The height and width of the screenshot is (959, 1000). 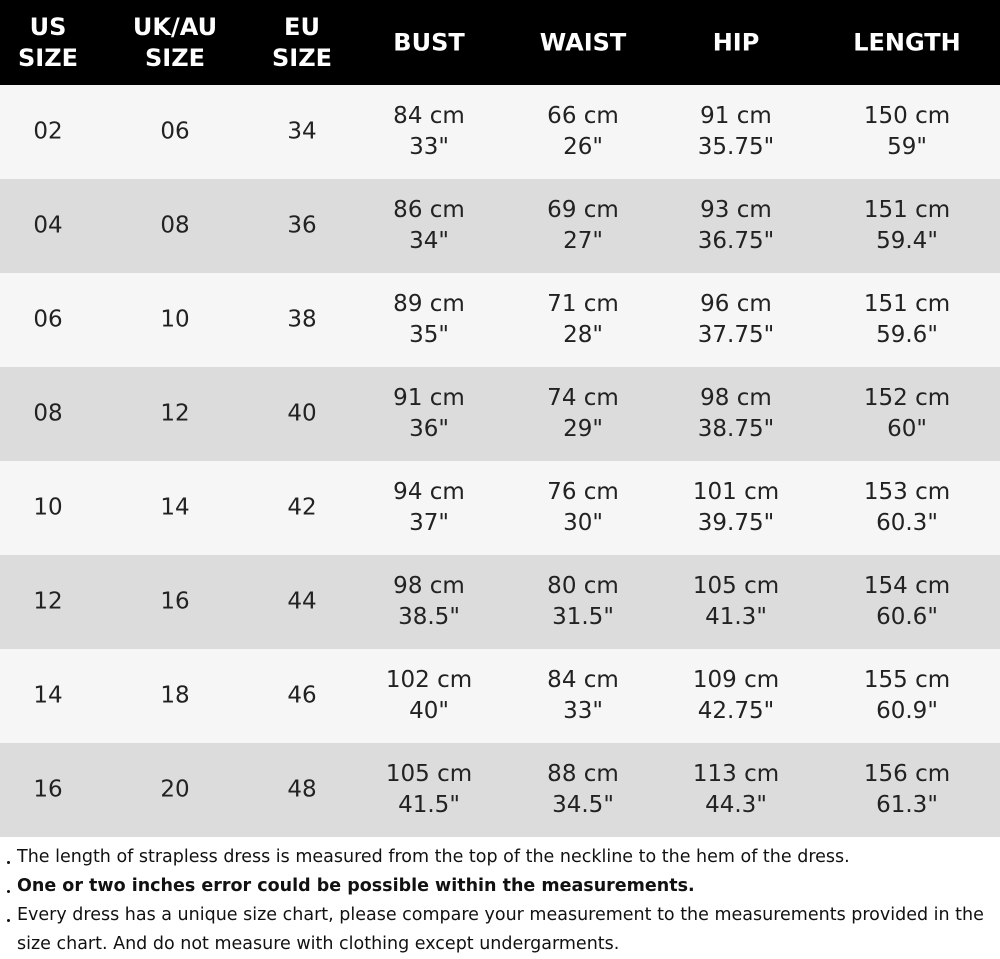 I want to click on cell: 74 cm 29", so click(x=583, y=414).